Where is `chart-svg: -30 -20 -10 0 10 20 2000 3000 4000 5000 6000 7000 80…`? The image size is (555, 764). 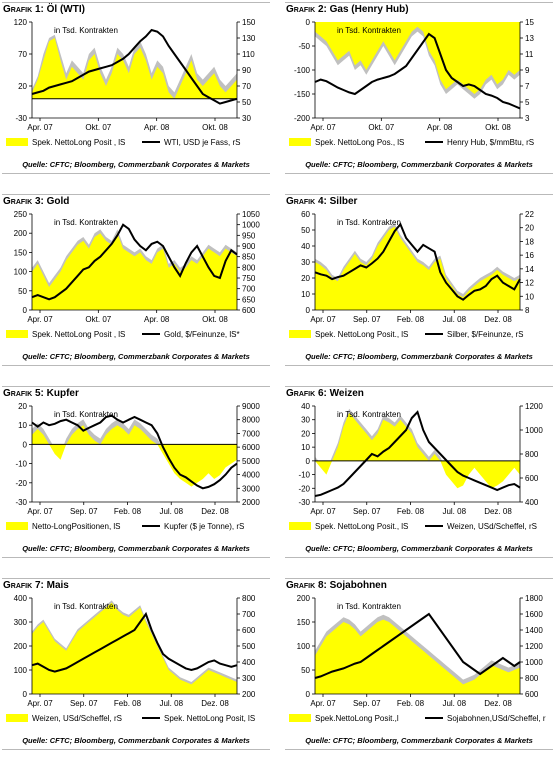 chart-svg: -30 -20 -10 0 10 20 2000 3000 4000 5000 6000 7000 80… is located at coordinates (133, 466).